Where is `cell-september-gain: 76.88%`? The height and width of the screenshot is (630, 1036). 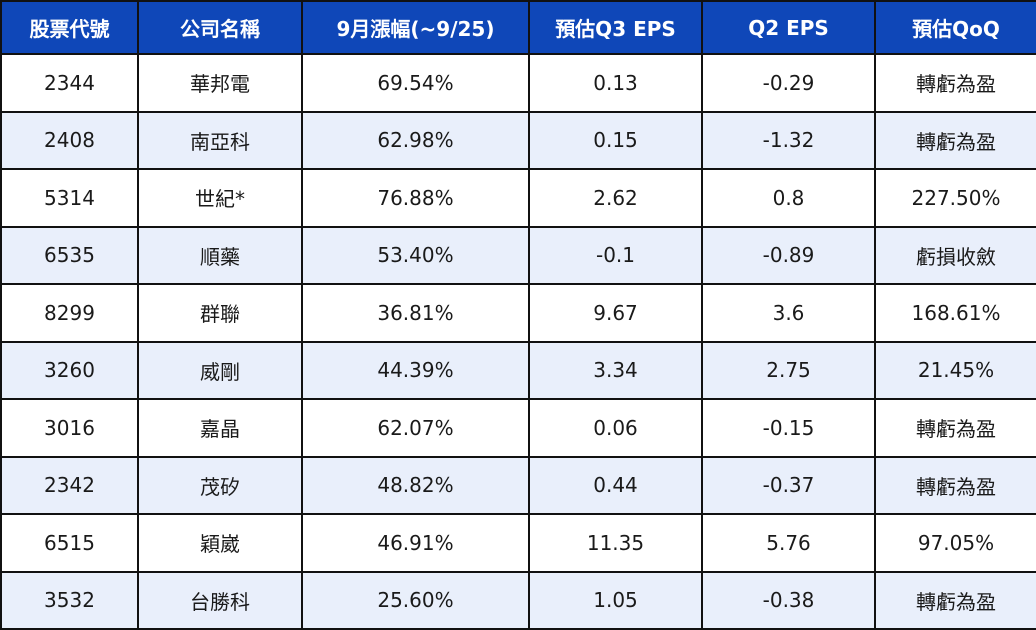
cell-september-gain: 76.88% is located at coordinates (415, 198).